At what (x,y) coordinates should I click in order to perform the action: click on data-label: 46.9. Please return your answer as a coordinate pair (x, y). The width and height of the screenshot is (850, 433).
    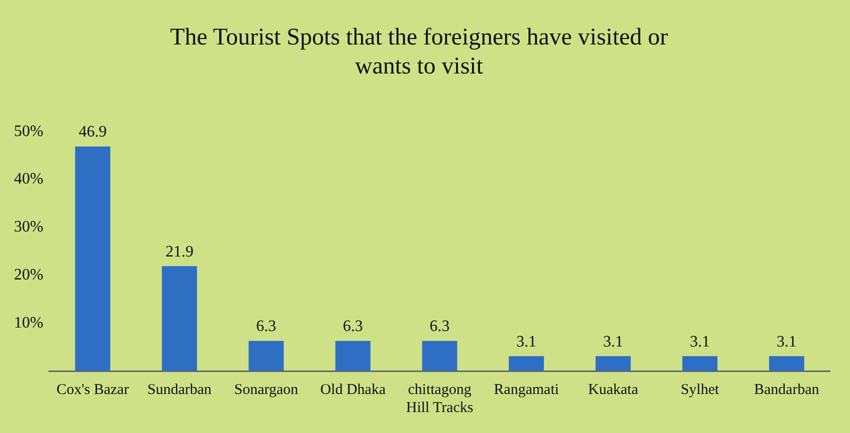
    Looking at the image, I should click on (92, 132).